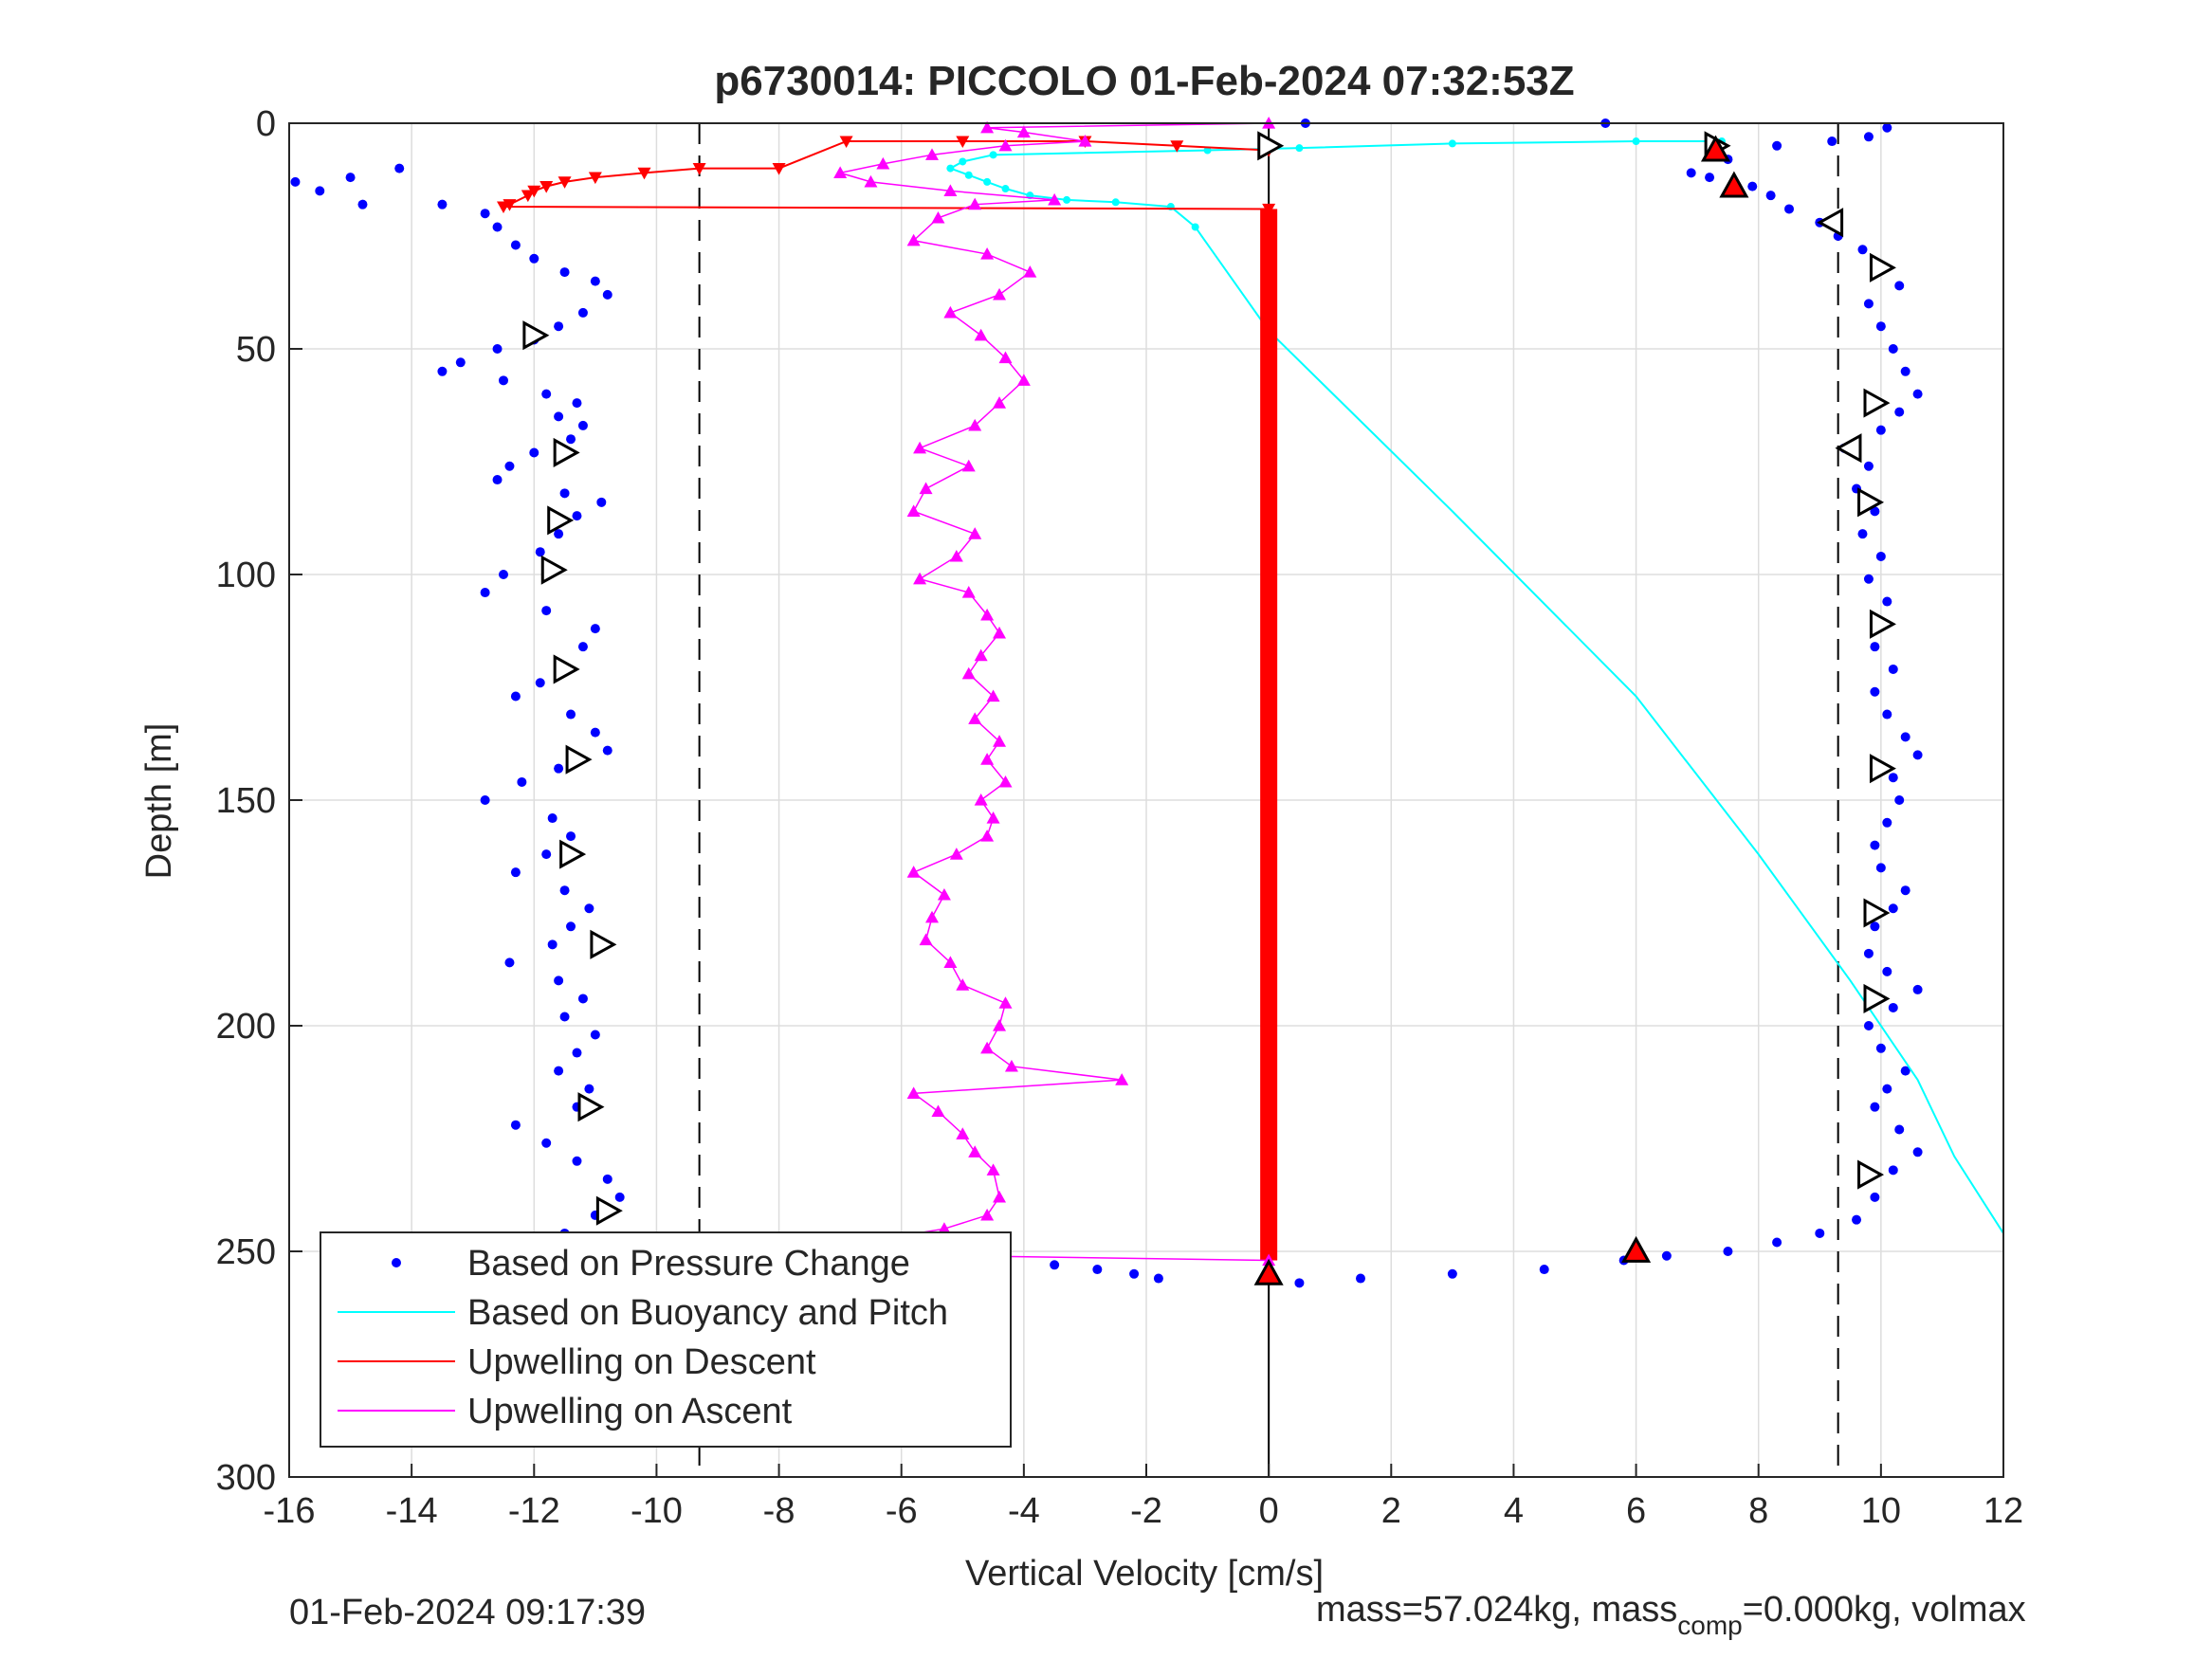 The height and width of the screenshot is (1659, 2212). I want to click on x-tick-label: -14, so click(412, 1511).